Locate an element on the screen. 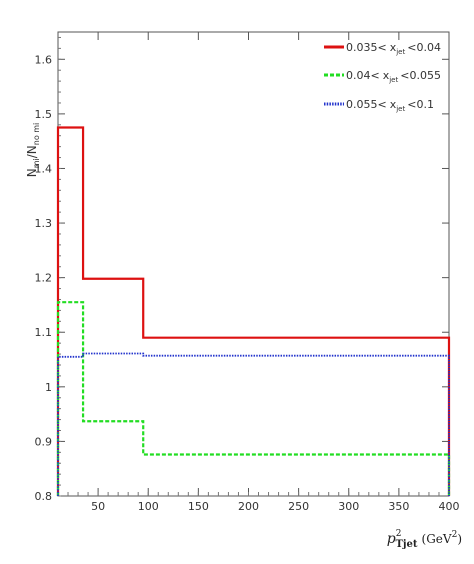  y-axis-label: Nmi/Nno mi is located at coordinates (33, 150).